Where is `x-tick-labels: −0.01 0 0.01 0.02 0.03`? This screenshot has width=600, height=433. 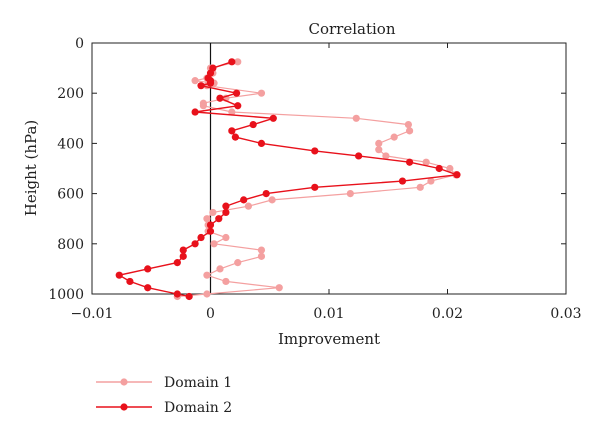 x-tick-labels: −0.01 0 0.01 0.02 0.03 is located at coordinates (326, 314).